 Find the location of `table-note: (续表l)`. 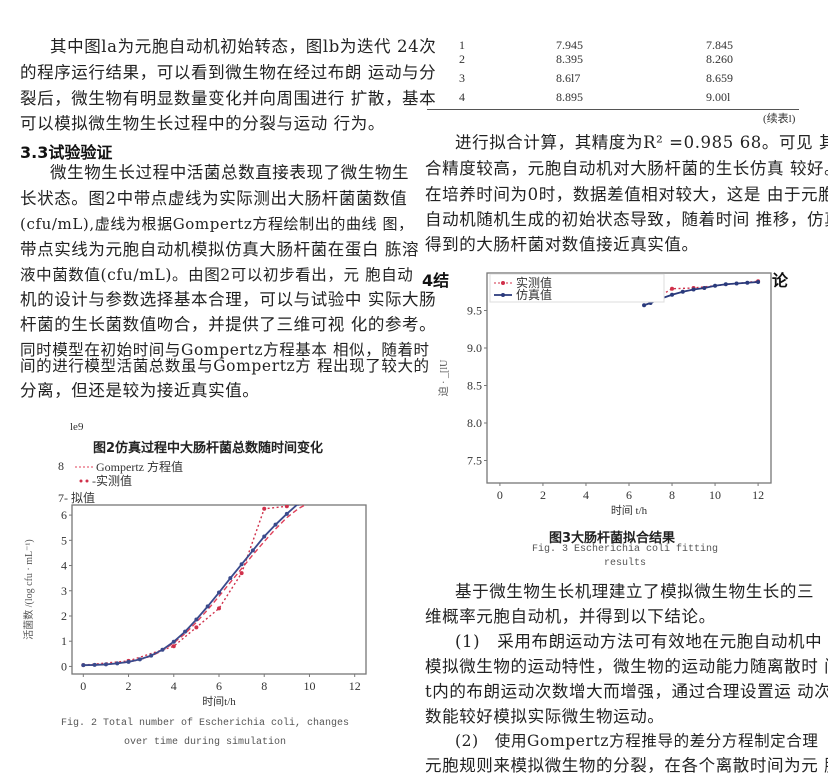

table-note: (续表l) is located at coordinates (779, 119).